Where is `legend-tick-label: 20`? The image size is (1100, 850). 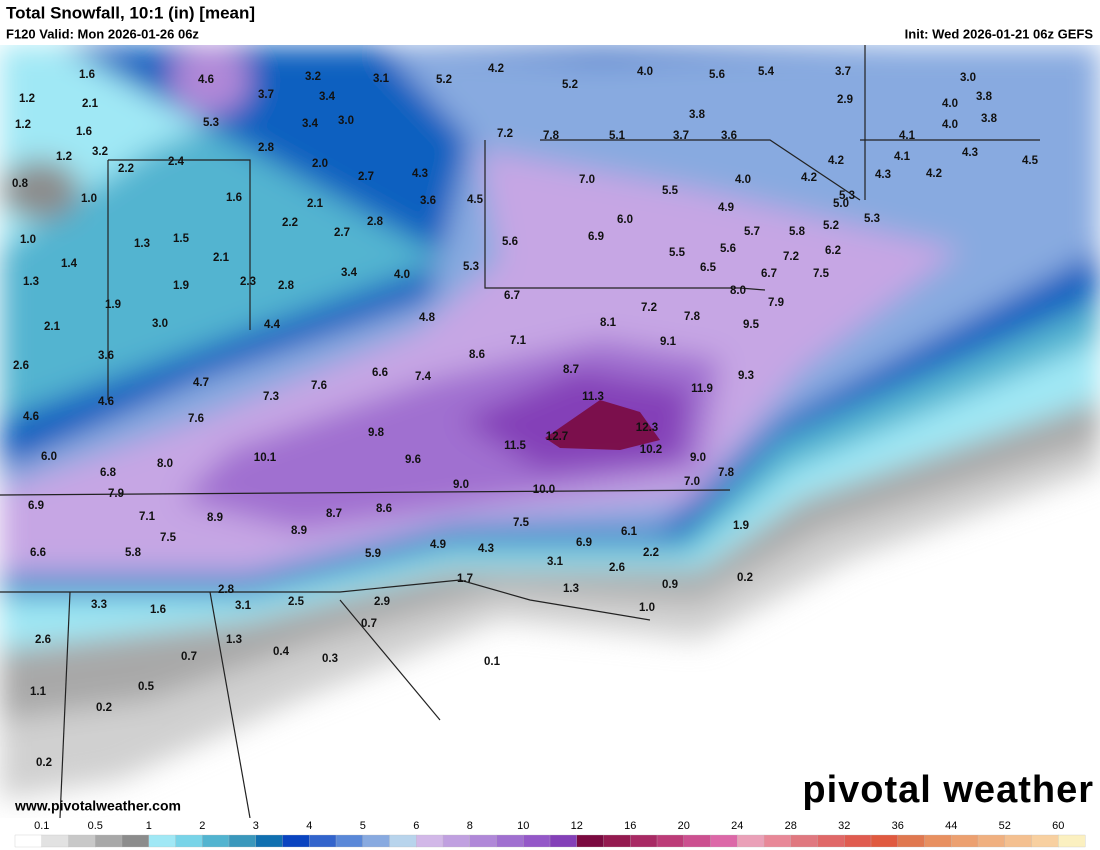
legend-tick-label: 20 is located at coordinates (684, 826).